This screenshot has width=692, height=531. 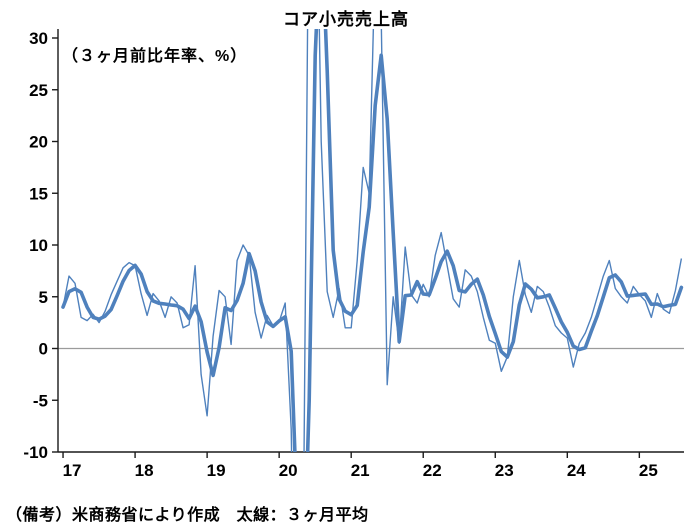 What do you see at coordinates (144, 470) in the screenshot?
I see `x-tick-label: 18` at bounding box center [144, 470].